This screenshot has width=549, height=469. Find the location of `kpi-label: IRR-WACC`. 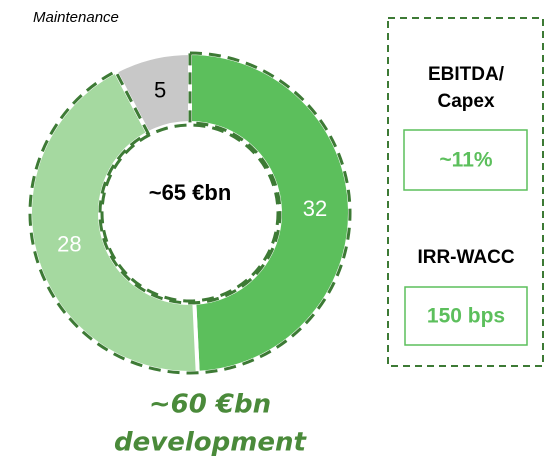

kpi-label: IRR-WACC is located at coordinates (465, 257).